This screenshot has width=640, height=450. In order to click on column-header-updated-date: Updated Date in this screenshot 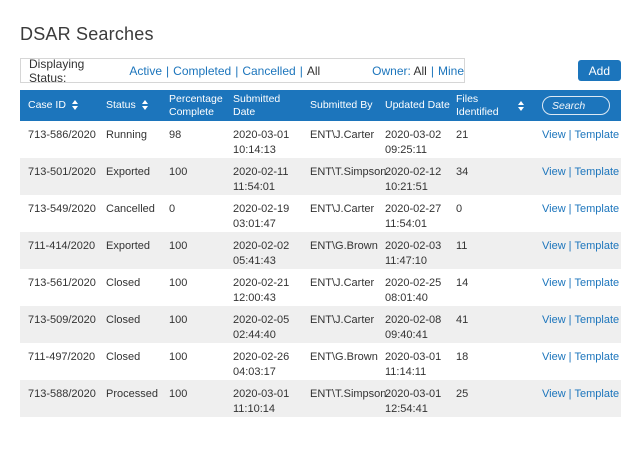, I will do `click(413, 105)`.